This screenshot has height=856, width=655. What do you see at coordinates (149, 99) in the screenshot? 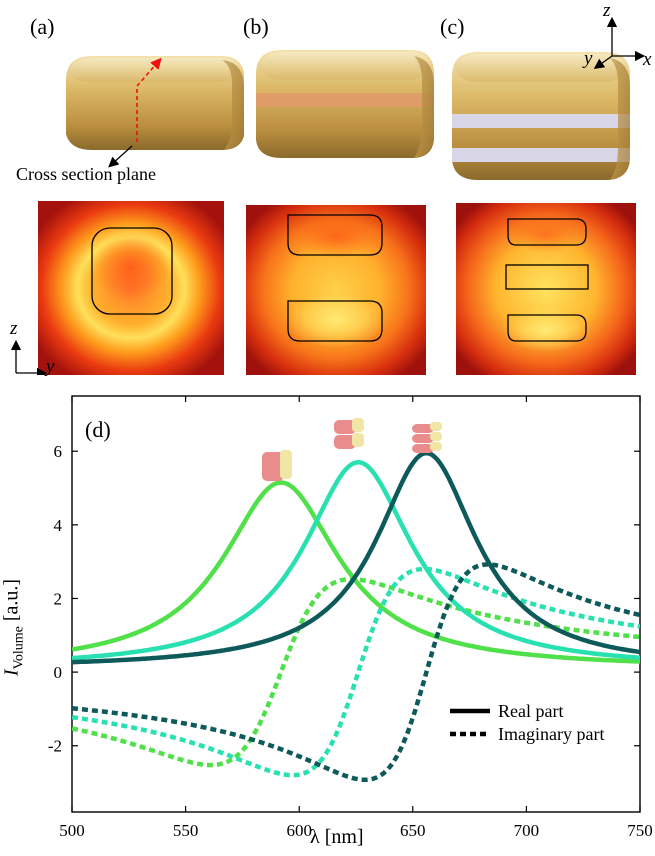
I see `cross-section-plane-marker` at bounding box center [149, 99].